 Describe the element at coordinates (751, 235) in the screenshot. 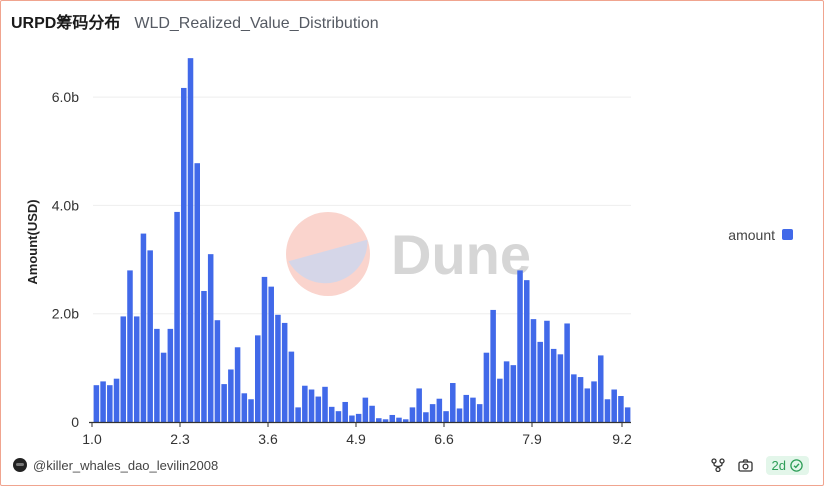

I see `legend-label-amount: amount` at that location.